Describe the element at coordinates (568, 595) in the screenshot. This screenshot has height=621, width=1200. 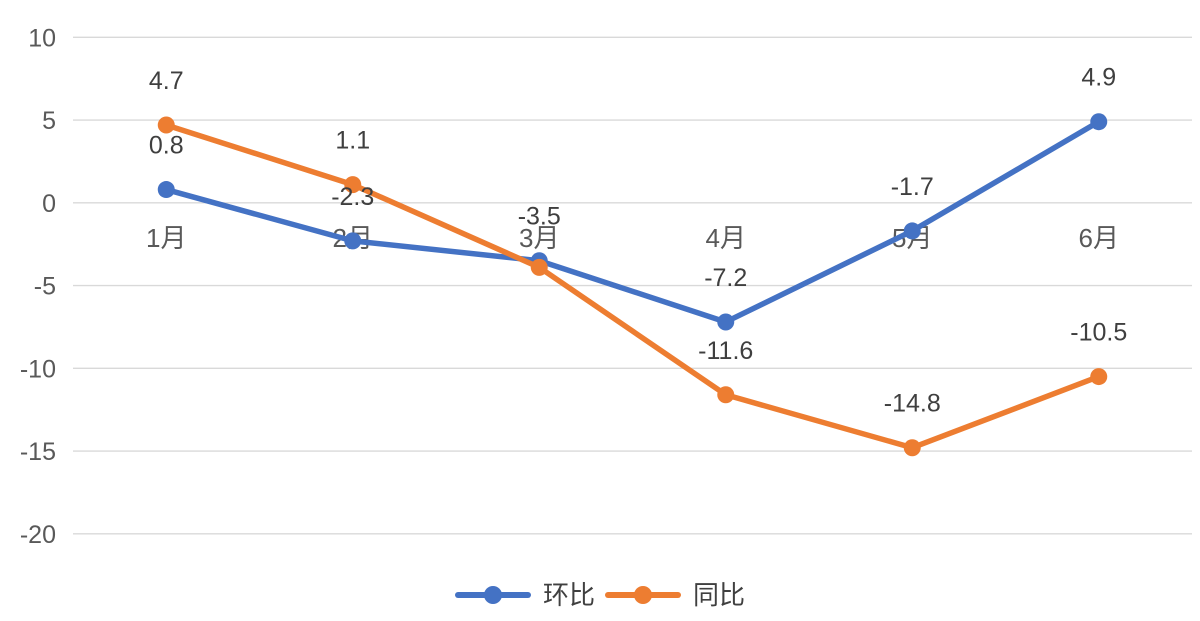
I see `legend-label-huanbi: 环比` at that location.